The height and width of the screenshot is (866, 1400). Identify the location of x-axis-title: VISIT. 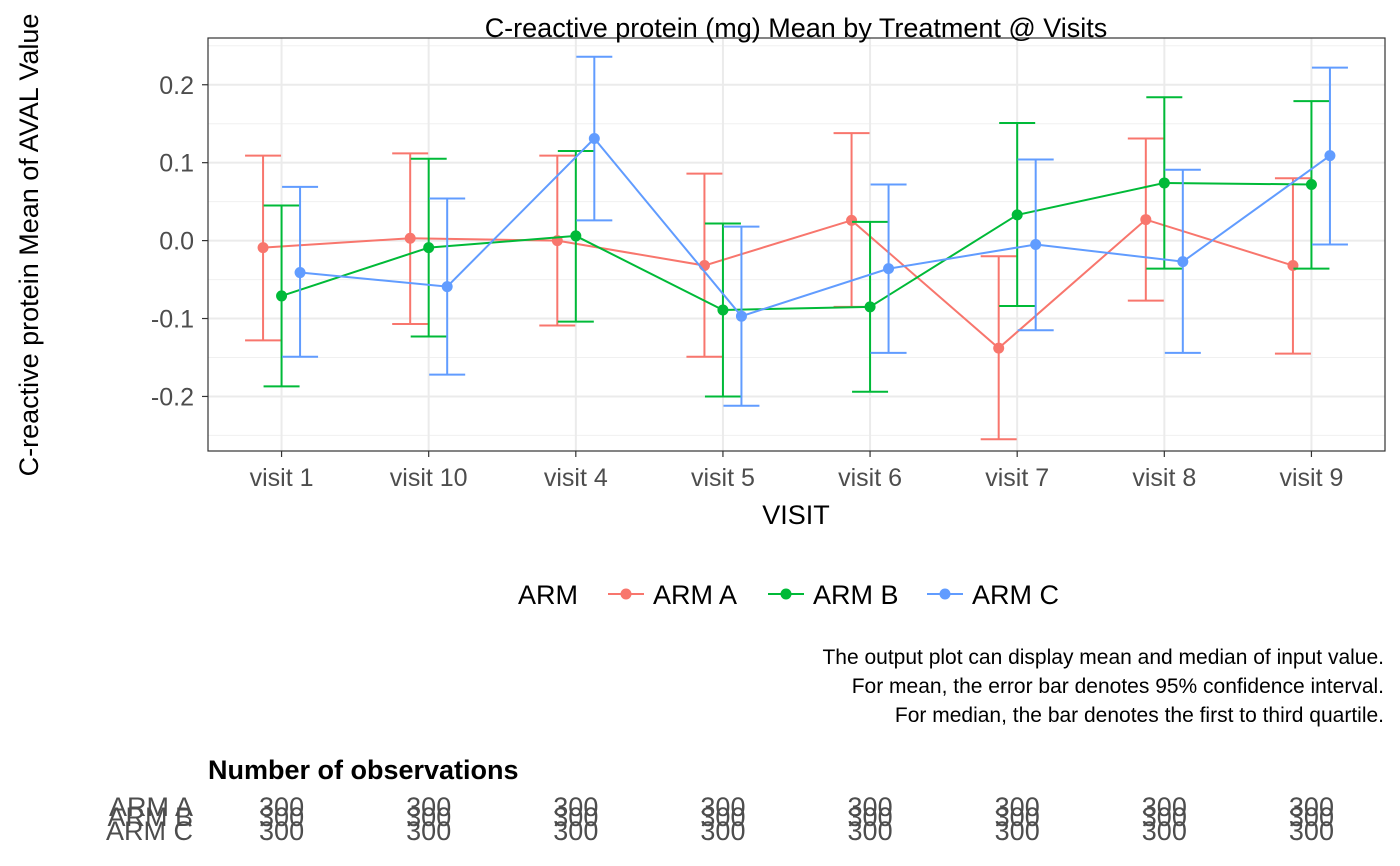
(796, 515).